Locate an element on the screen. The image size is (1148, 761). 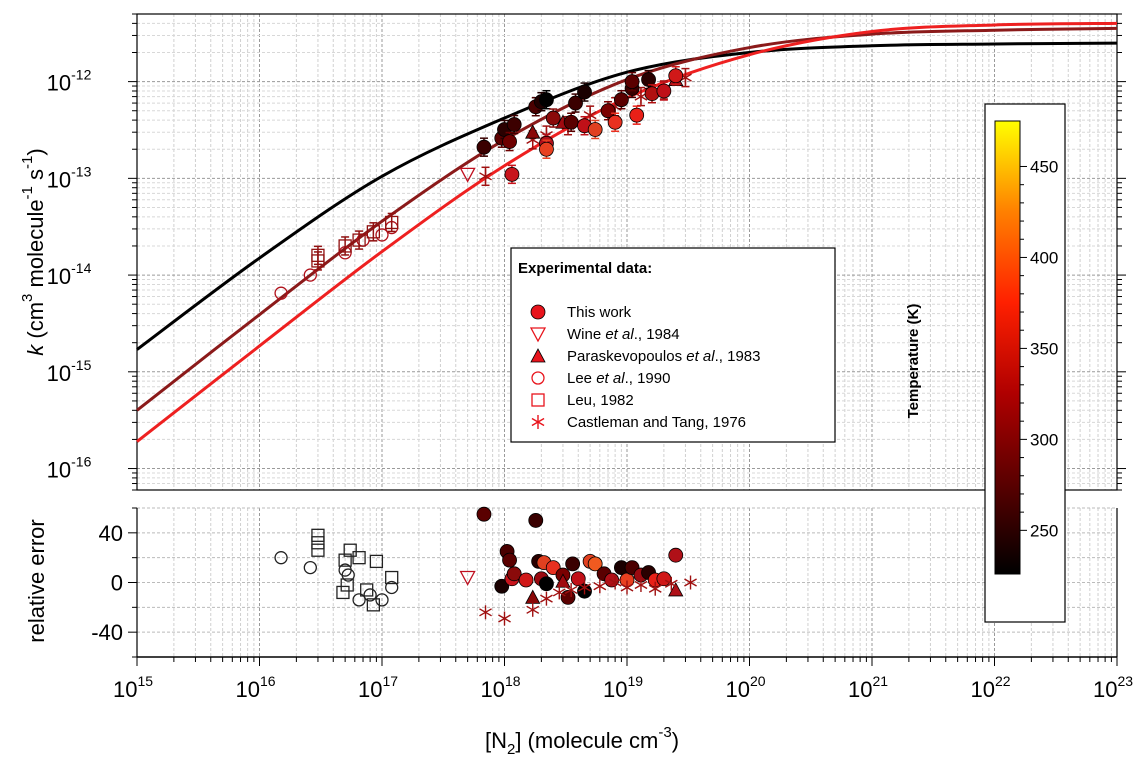
y-tick-label: -40 is located at coordinates (107, 632).